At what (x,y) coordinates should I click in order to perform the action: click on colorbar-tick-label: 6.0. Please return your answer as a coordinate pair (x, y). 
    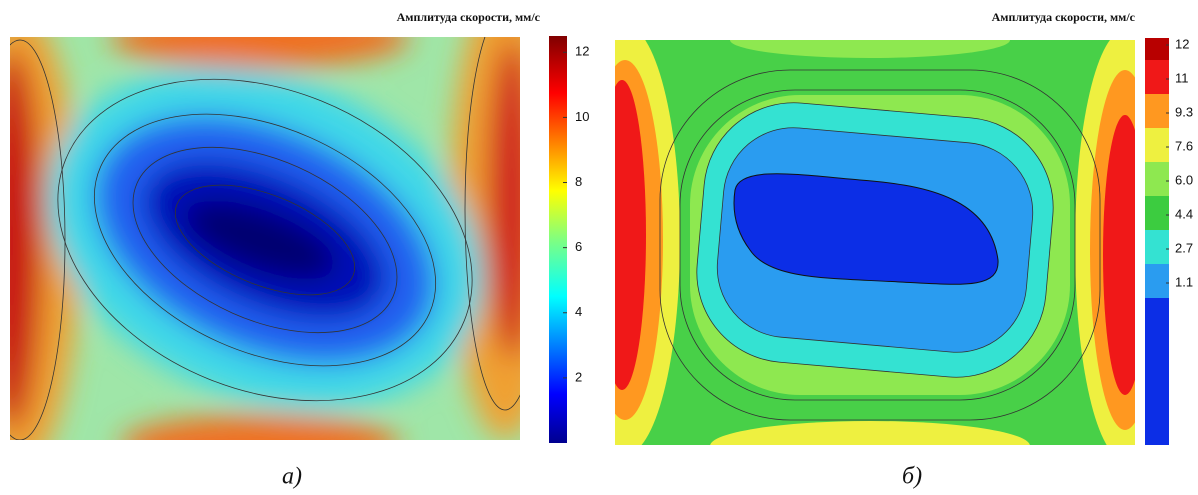
    Looking at the image, I should click on (1184, 179).